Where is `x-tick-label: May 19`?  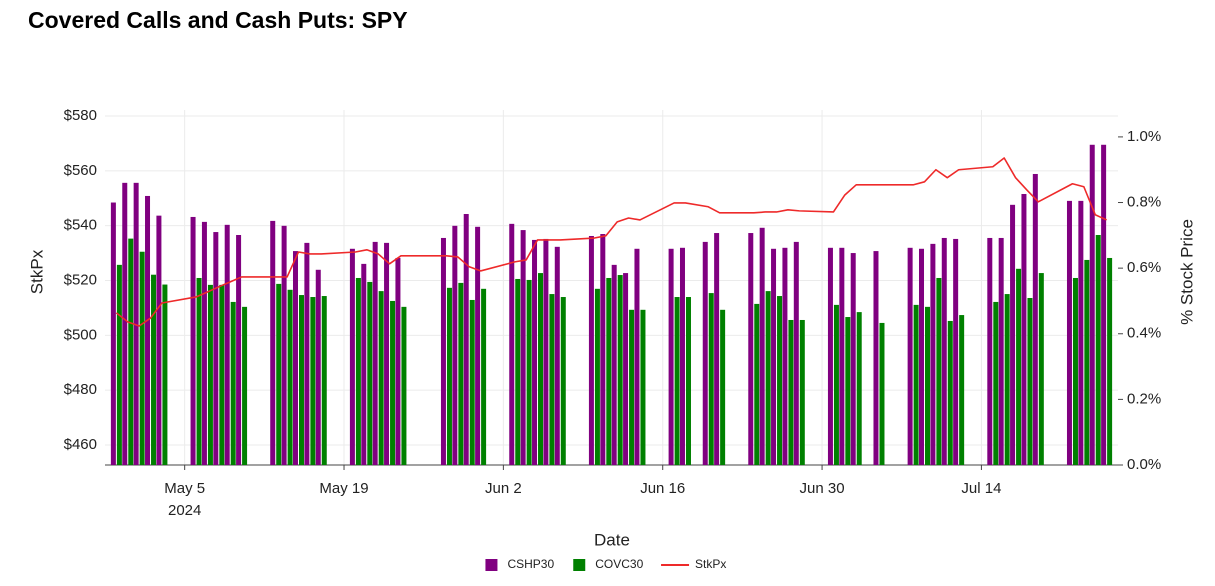
x-tick-label: May 19 is located at coordinates (343, 488).